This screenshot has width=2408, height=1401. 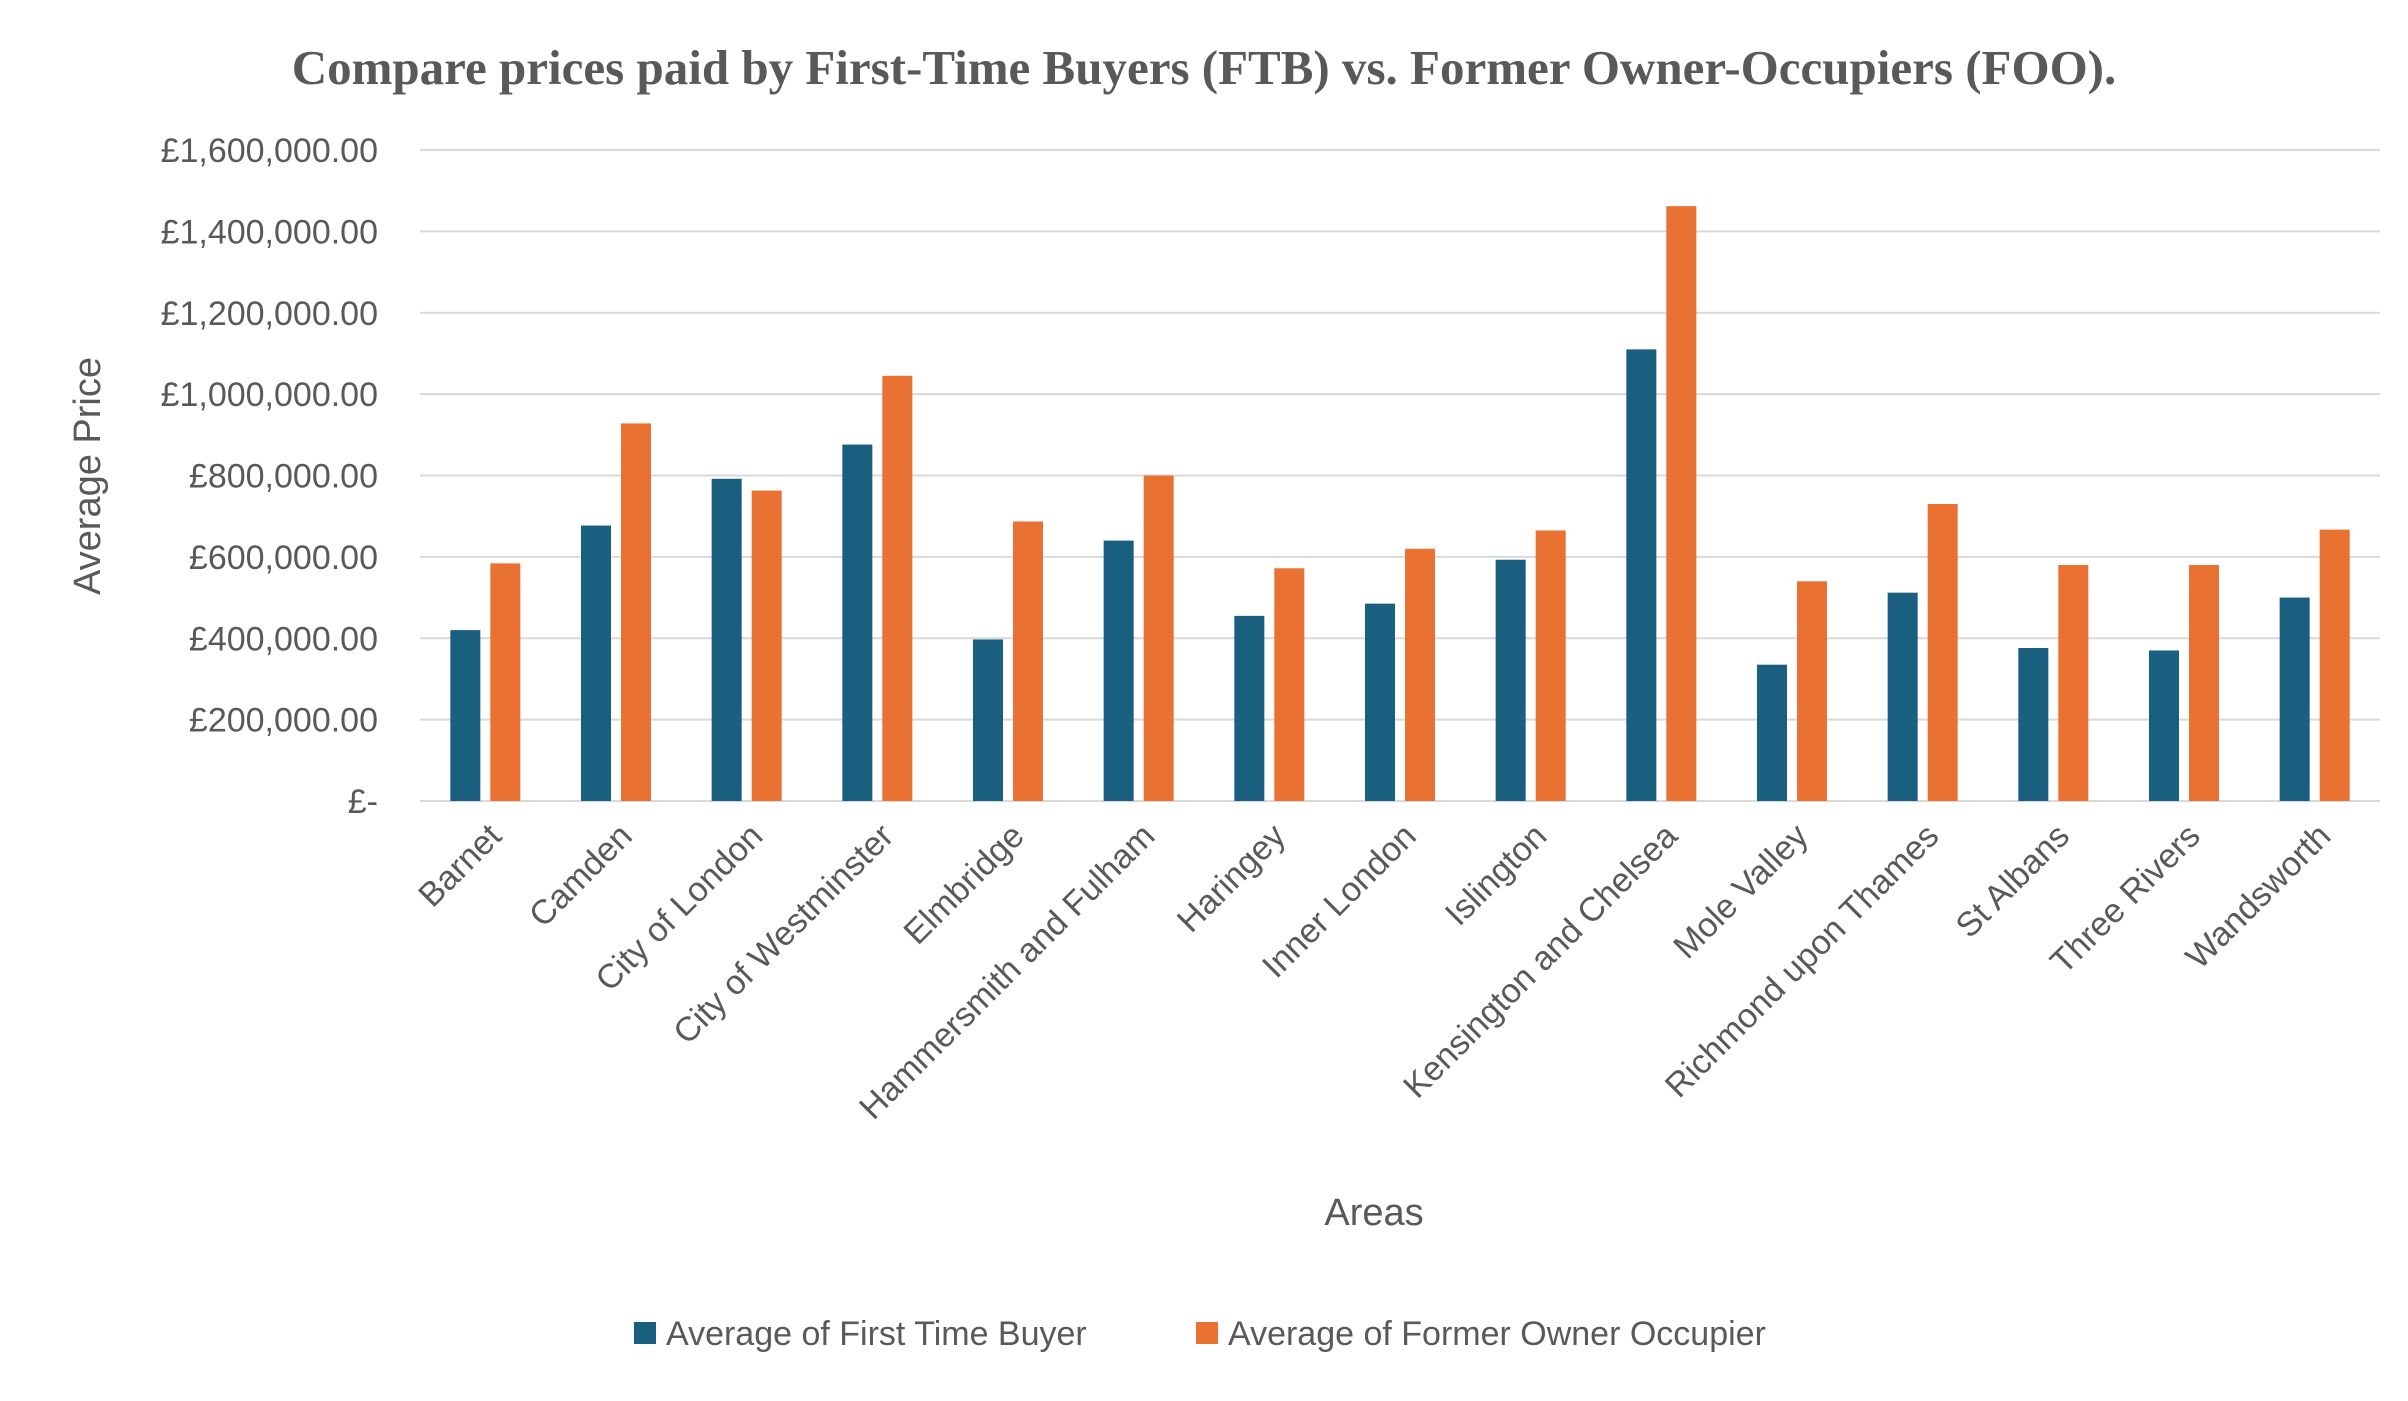 I want to click on legend-swatch-first-time-buyer, so click(x=645, y=1333).